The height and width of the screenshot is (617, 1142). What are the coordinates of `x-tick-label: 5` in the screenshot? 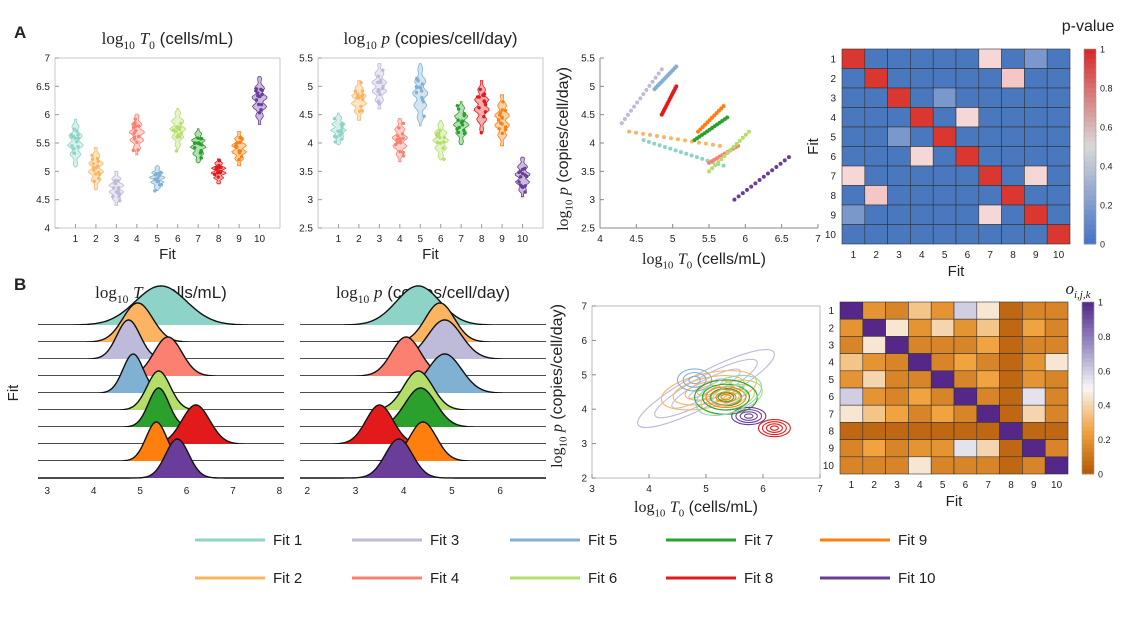 It's located at (420, 239).